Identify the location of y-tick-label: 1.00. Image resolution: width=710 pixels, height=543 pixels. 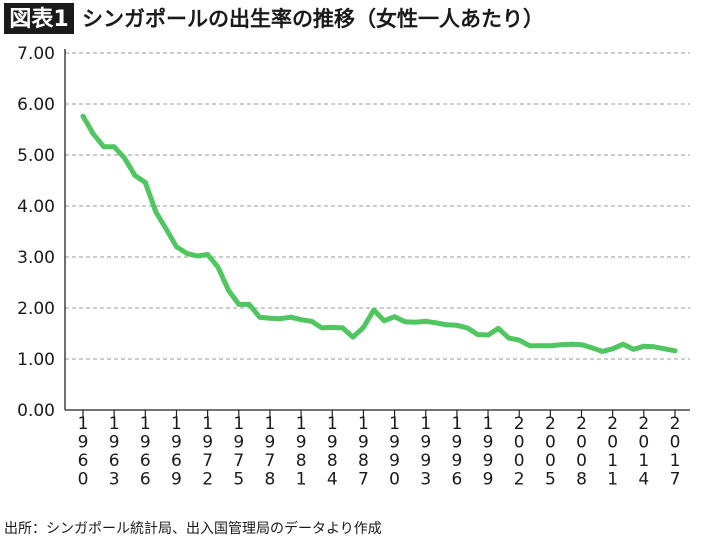
(36, 360).